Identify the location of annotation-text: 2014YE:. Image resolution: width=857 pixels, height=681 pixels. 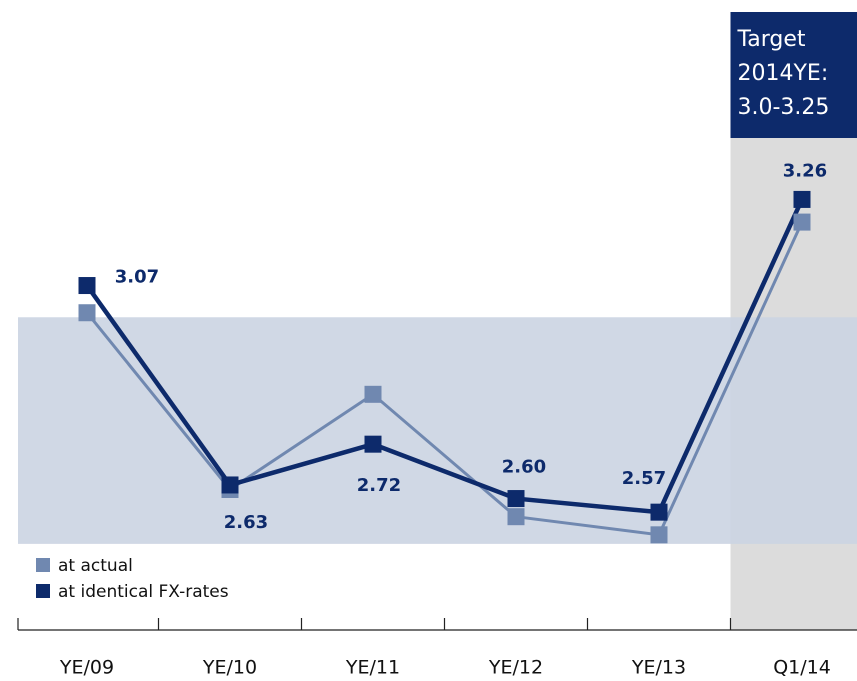
(783, 73).